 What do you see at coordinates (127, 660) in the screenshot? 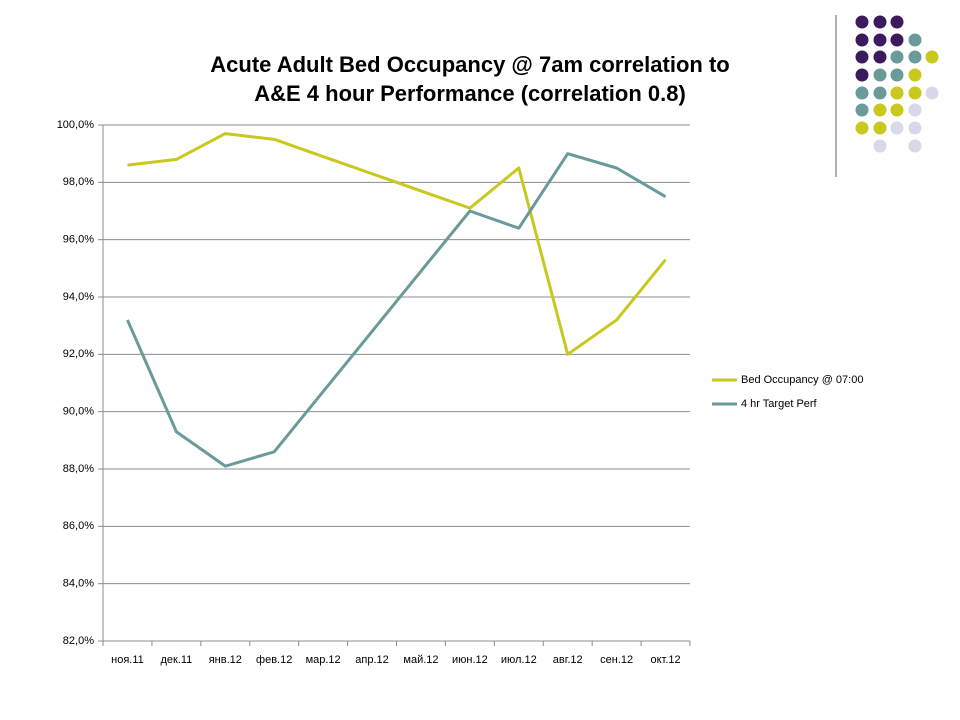
I see `x-tick-label: ноя.11` at bounding box center [127, 660].